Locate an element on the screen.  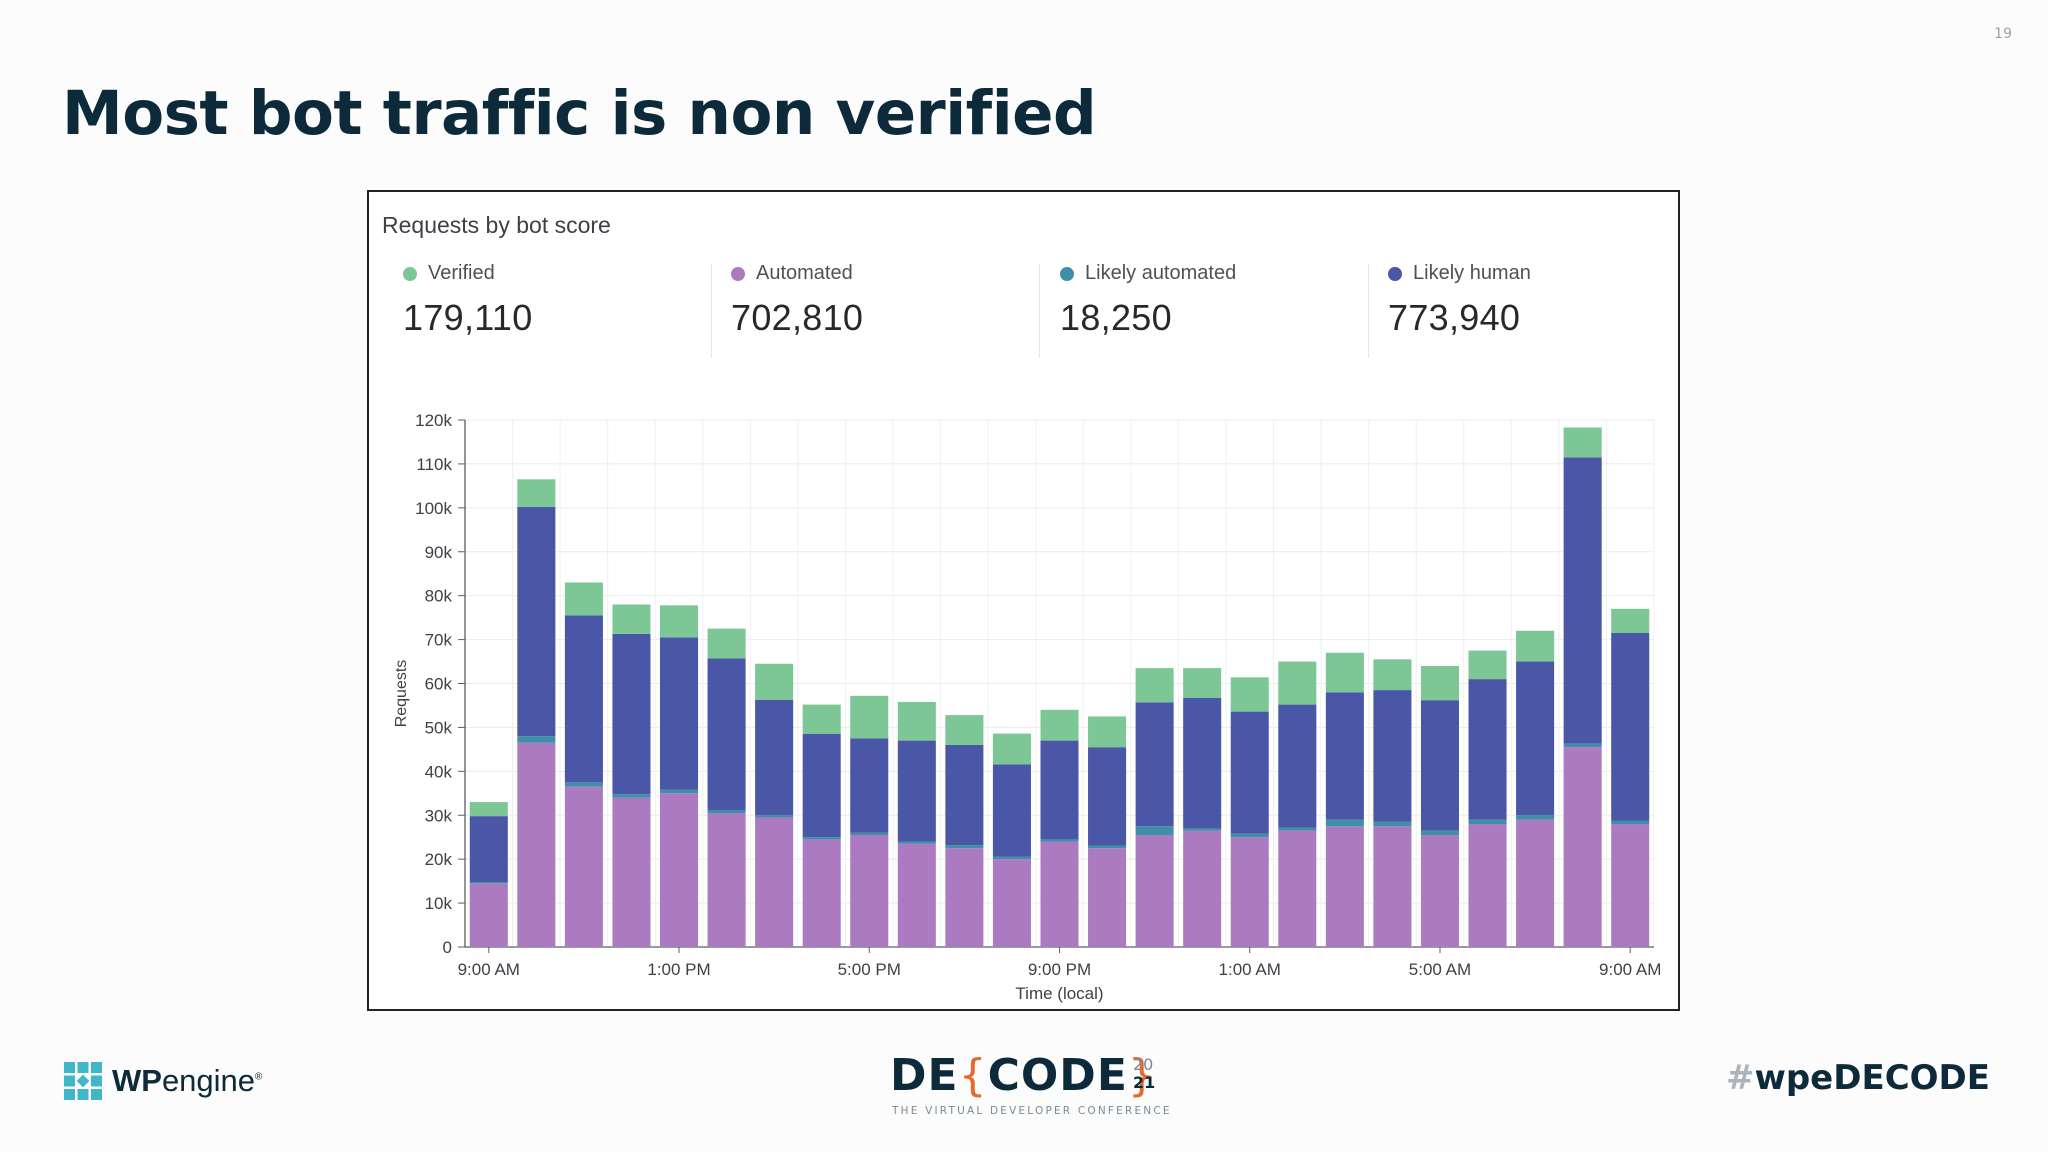
wp-engine-grid-icon is located at coordinates (83, 1081).